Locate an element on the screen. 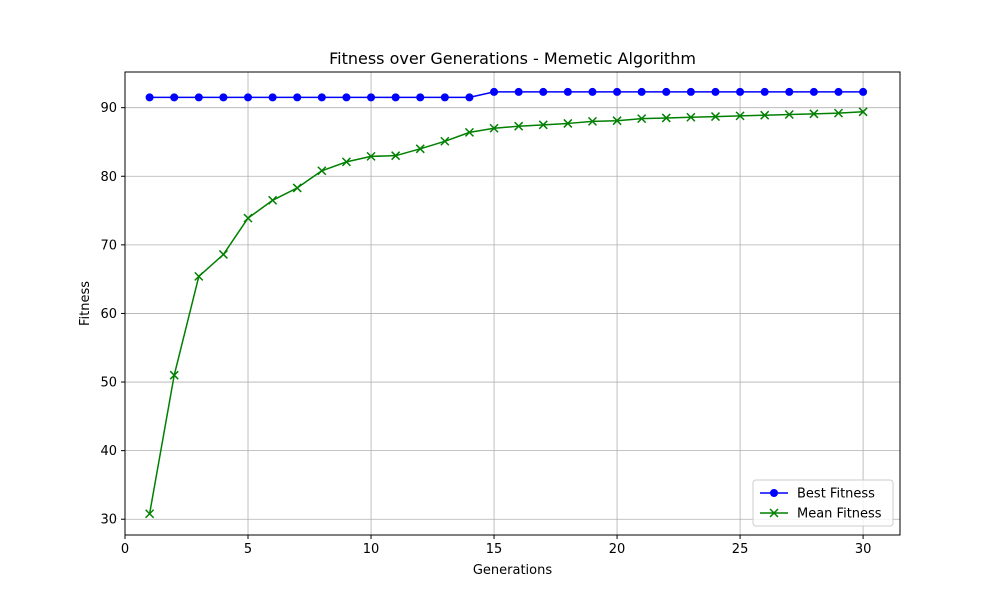 The height and width of the screenshot is (600, 1000). y-tick-label: 80 is located at coordinates (108, 177).